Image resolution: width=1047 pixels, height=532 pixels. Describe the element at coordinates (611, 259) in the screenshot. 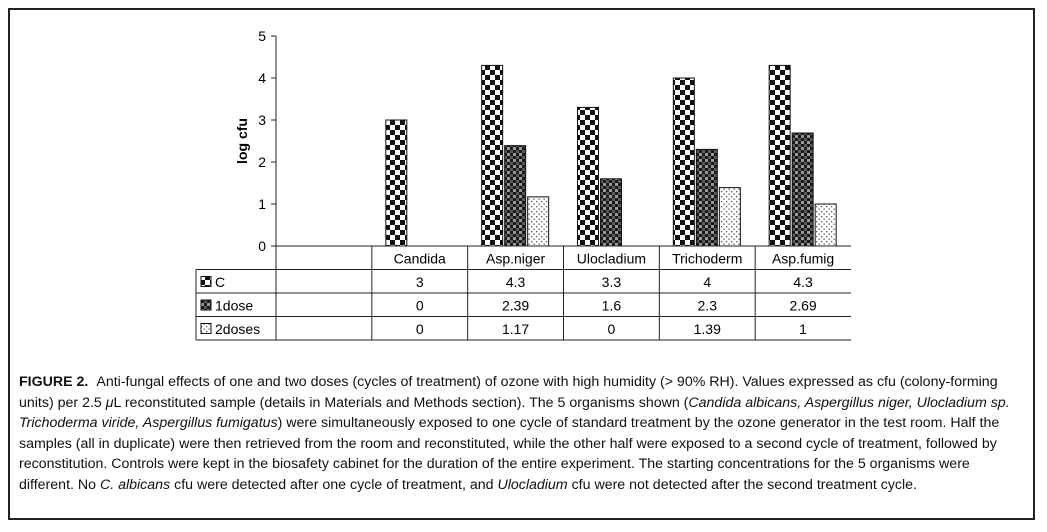

I see `x-tick-label: Ulocladium` at that location.